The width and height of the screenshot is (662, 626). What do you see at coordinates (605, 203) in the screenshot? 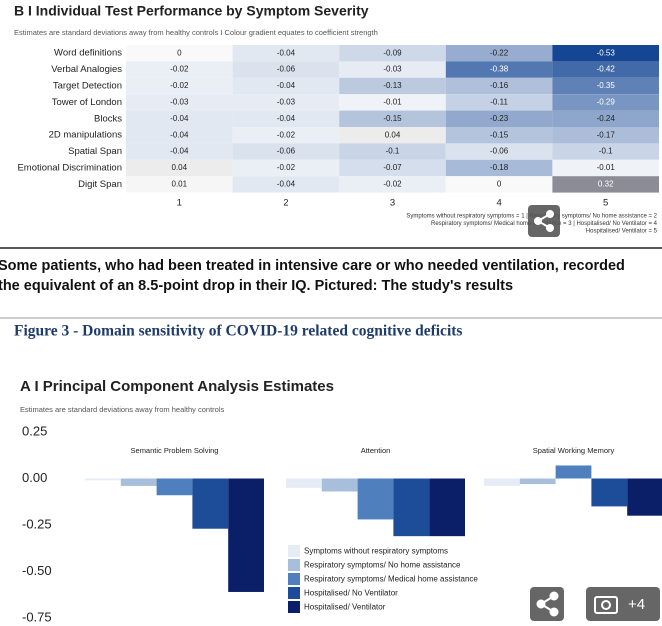
I see `column-label: 5` at bounding box center [605, 203].